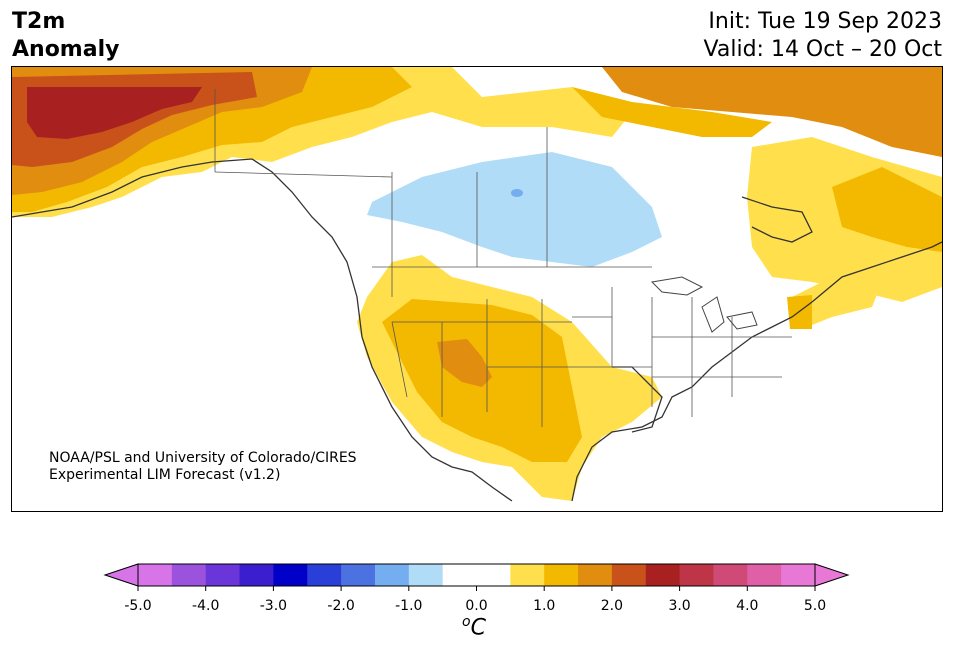 The image size is (953, 656). I want to click on colorbar-tick-label: 3.0, so click(679, 606).